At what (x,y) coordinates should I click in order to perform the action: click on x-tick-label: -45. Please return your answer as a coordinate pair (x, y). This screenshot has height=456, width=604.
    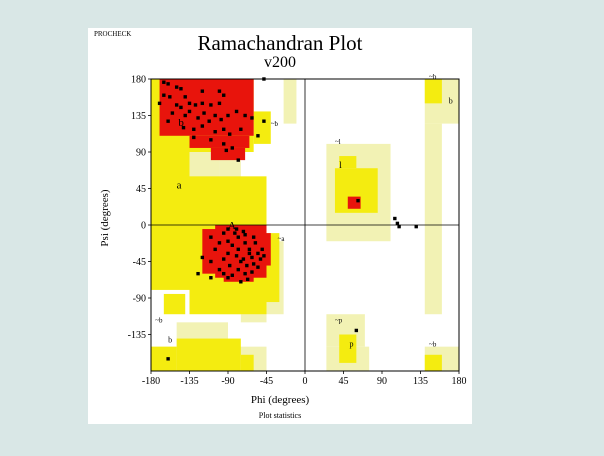
    Looking at the image, I should click on (266, 381).